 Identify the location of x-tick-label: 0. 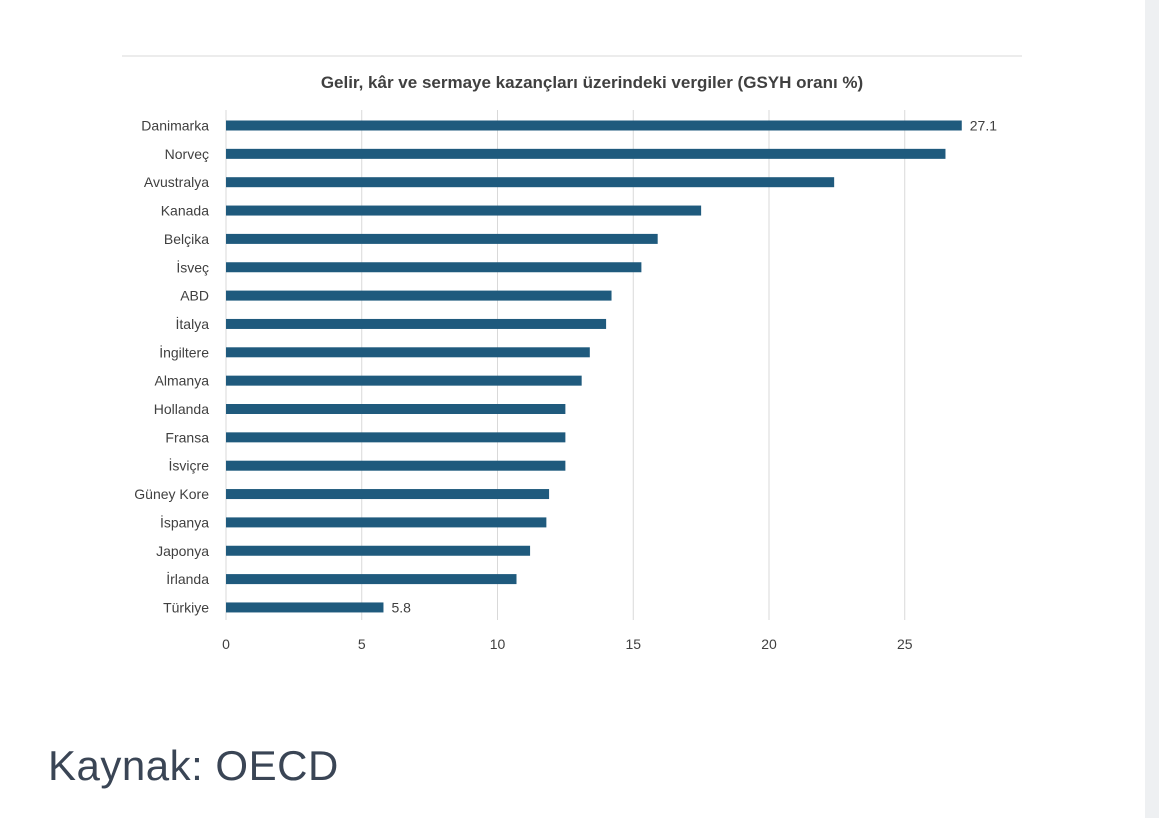
(226, 644).